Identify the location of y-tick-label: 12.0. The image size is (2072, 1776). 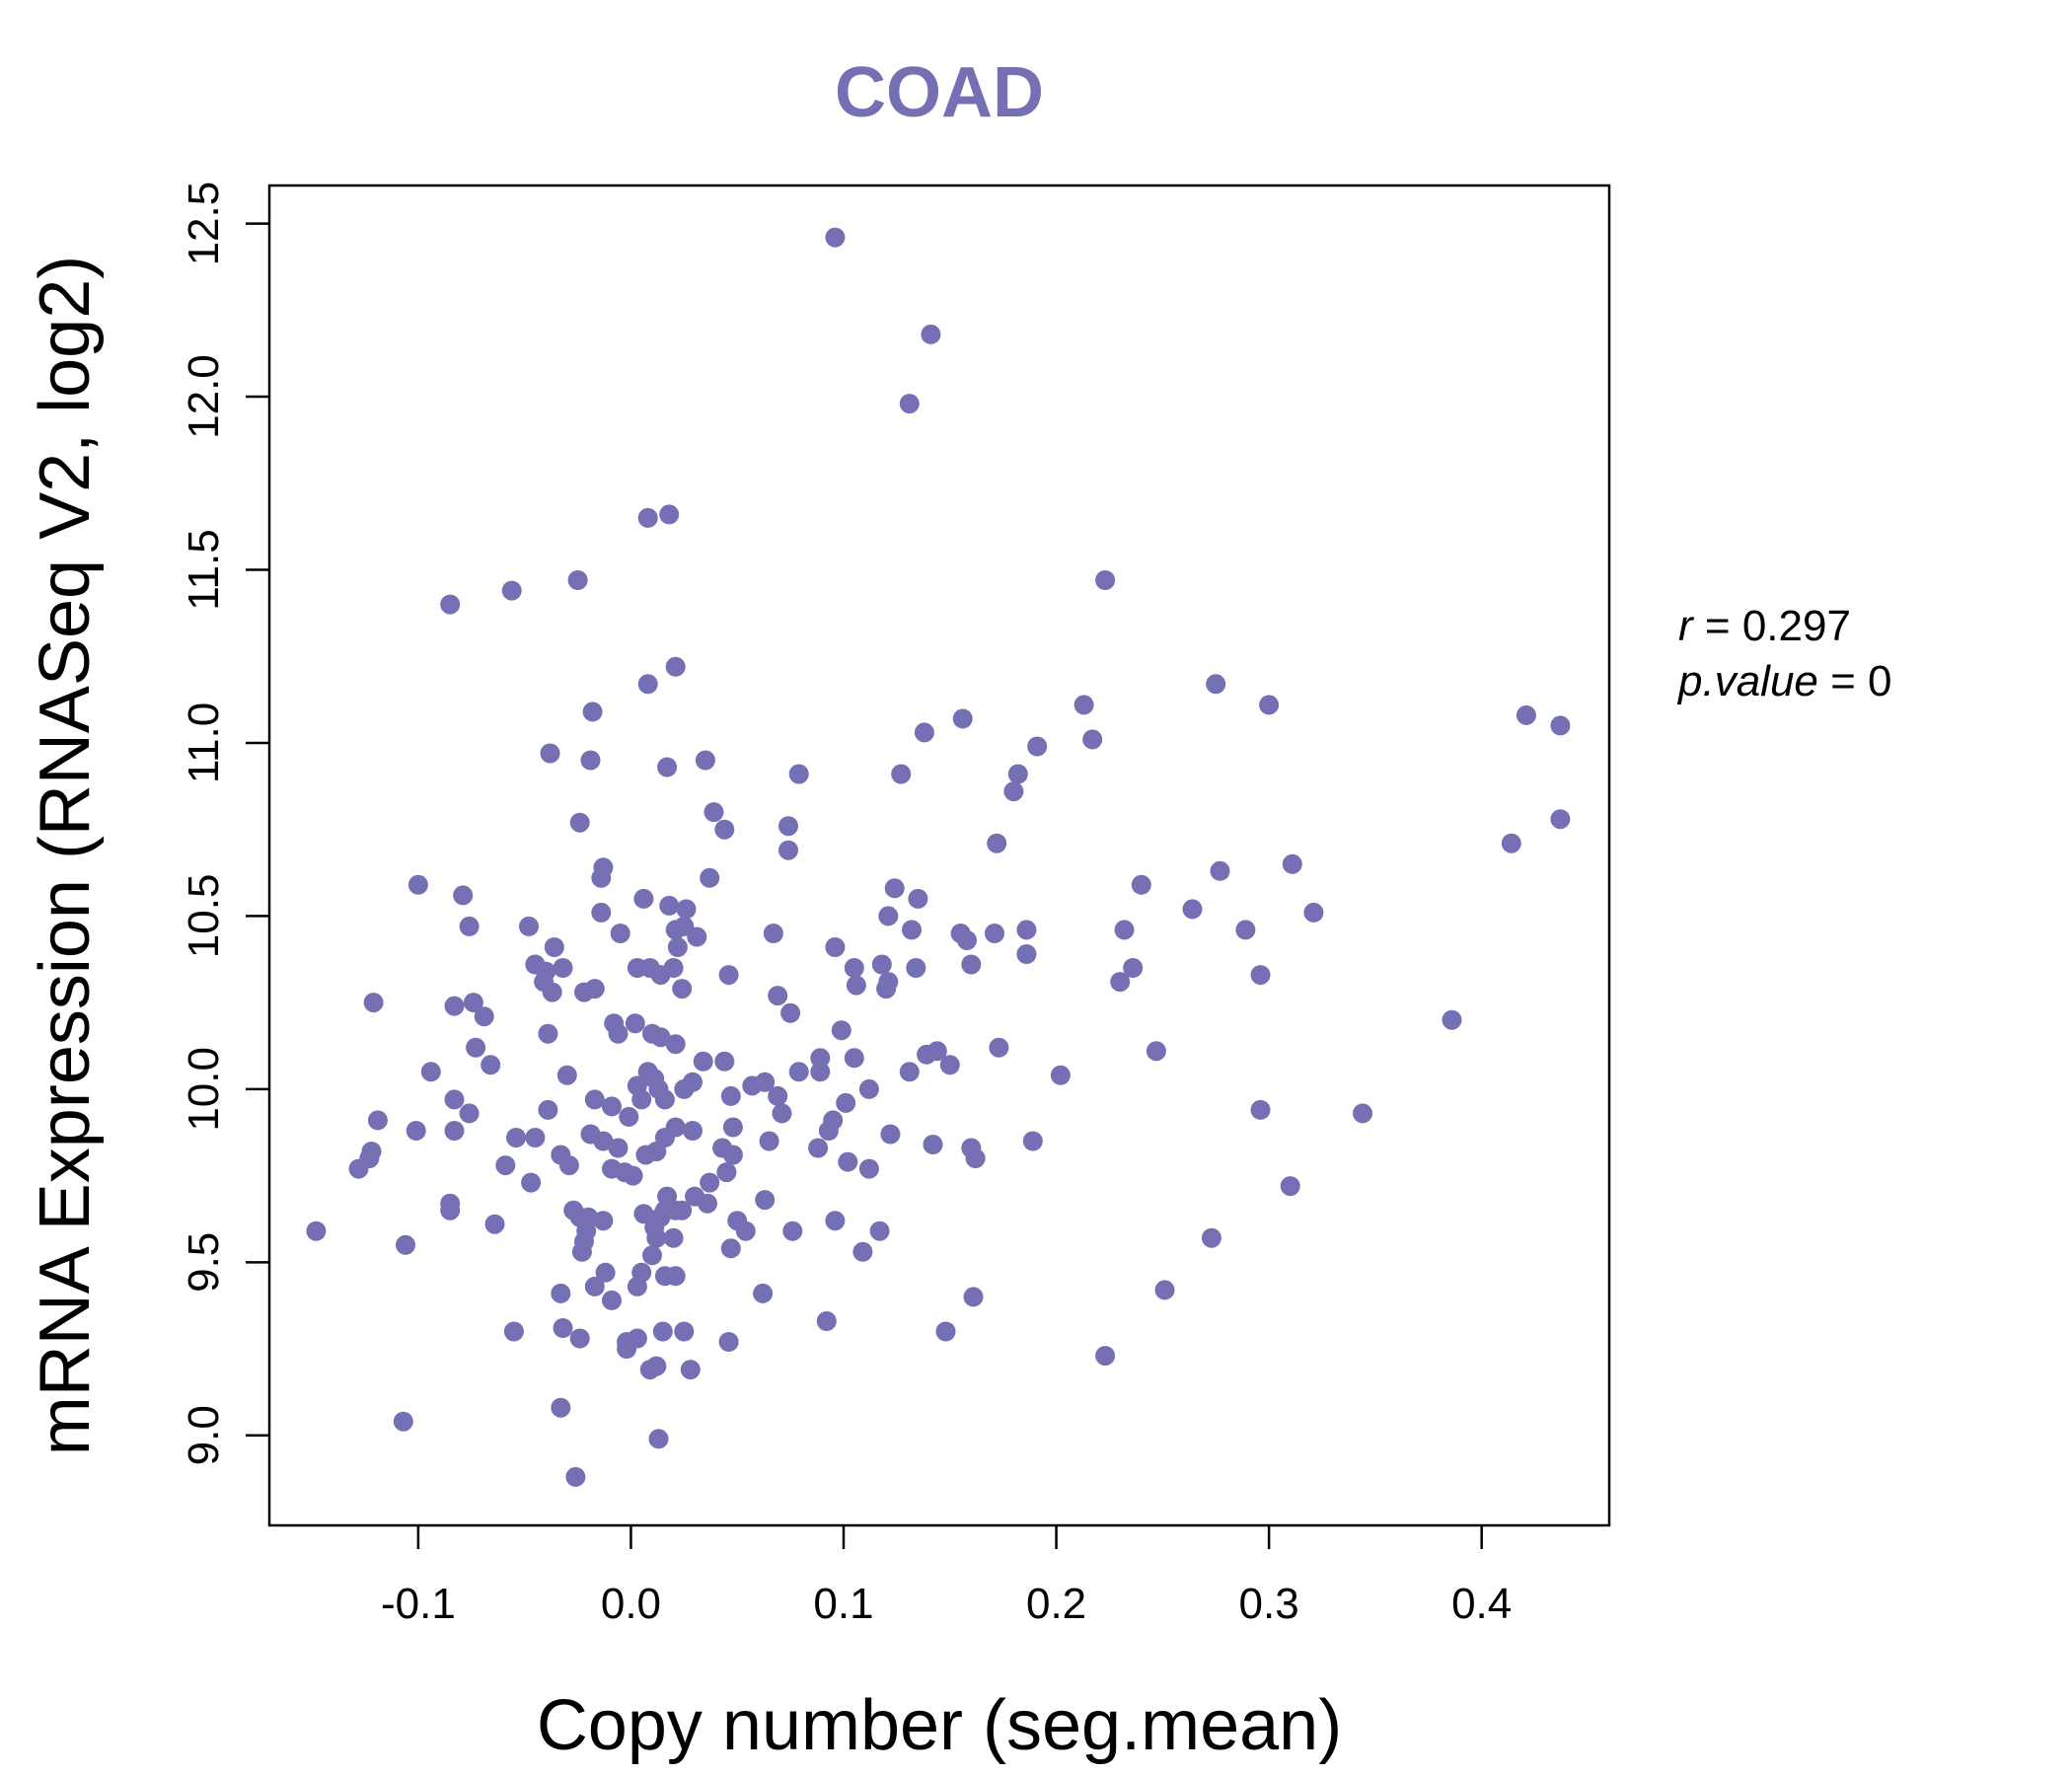
(204, 396).